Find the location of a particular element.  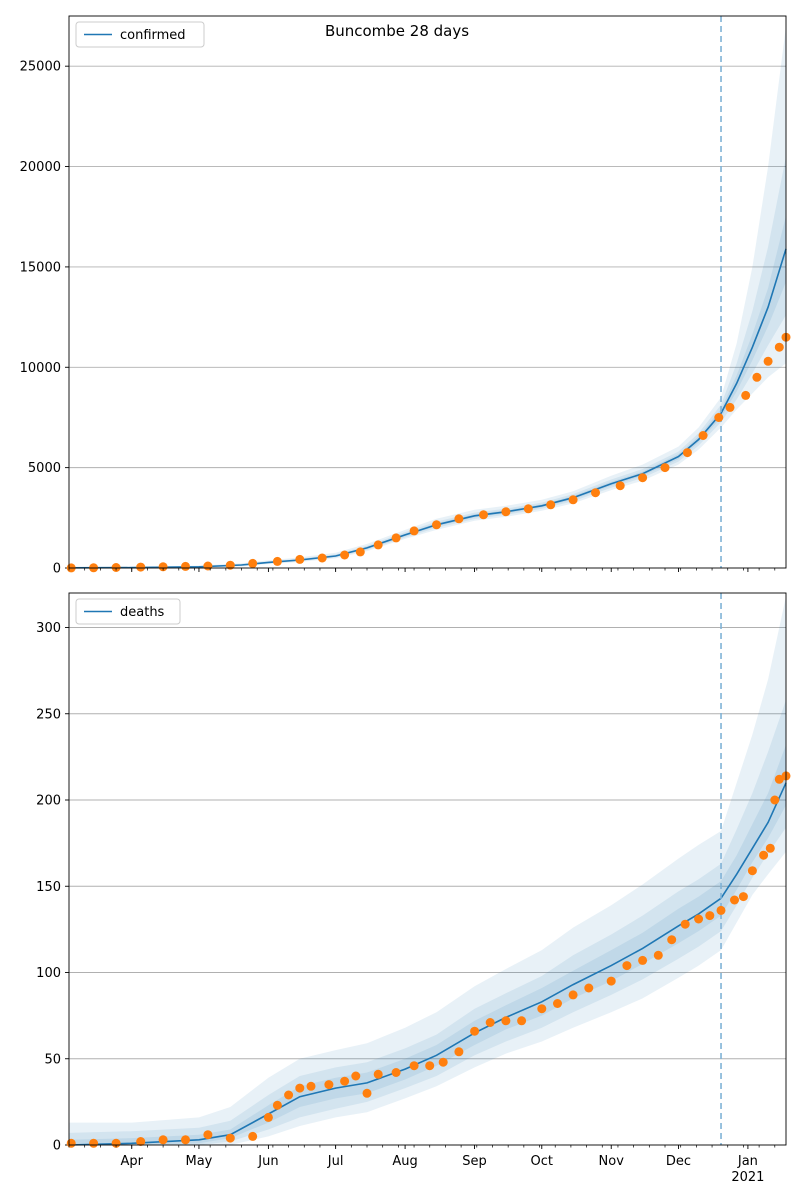

bottom-x-tick-label: Jul is located at coordinates (335, 1161).